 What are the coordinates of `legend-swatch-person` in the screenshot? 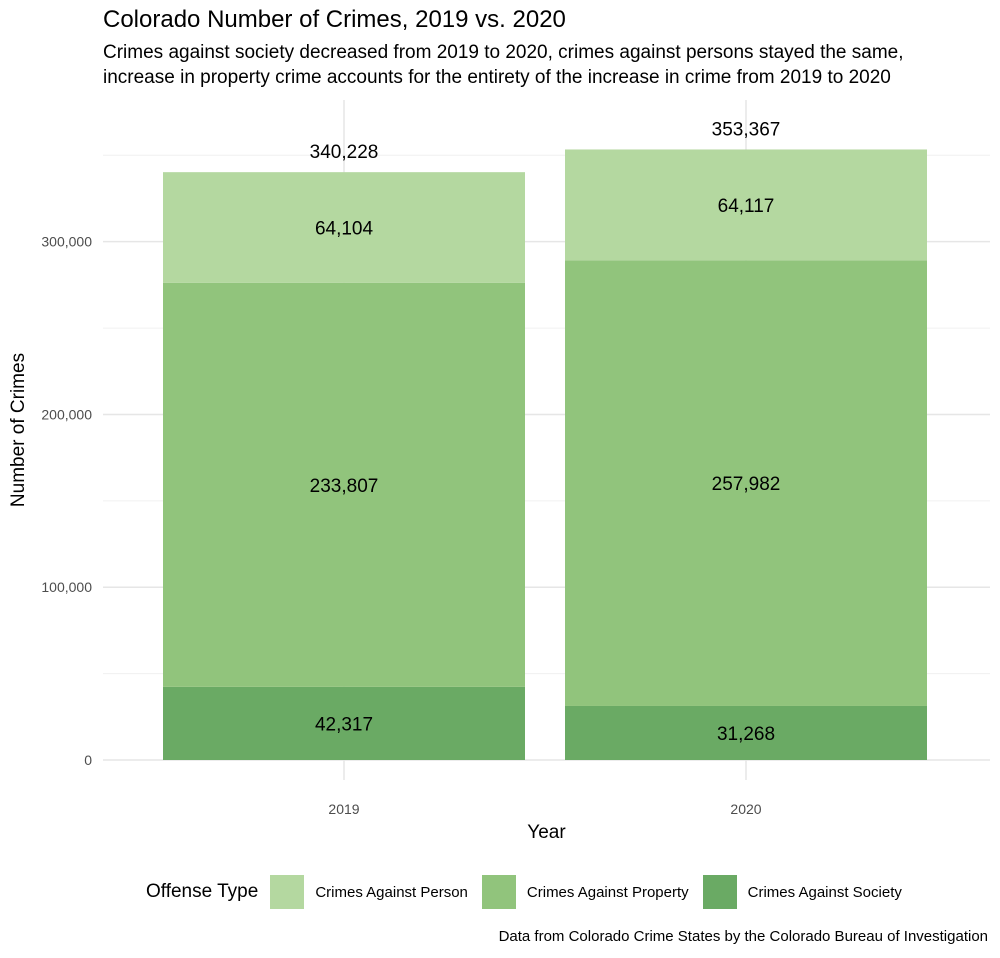 It's located at (287, 892).